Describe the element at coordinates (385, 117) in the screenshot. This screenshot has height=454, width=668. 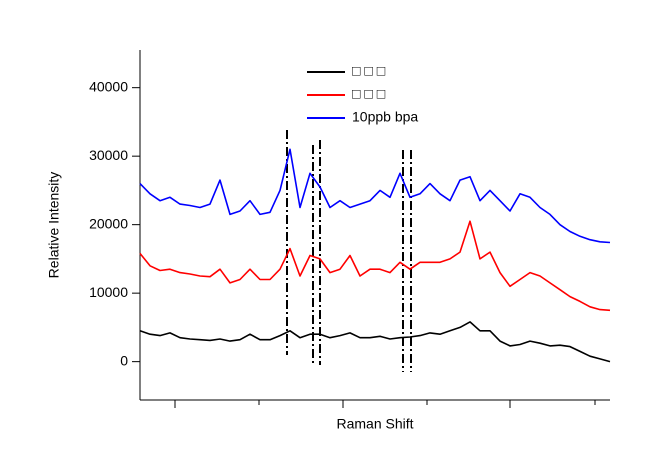
I see `legend-label: 10ppb bpa` at that location.